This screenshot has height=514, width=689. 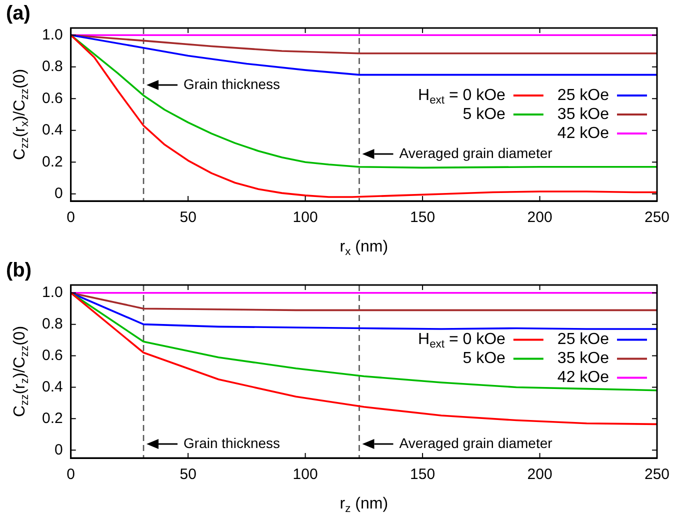 I want to click on chart-title: (a), so click(x=18, y=13).